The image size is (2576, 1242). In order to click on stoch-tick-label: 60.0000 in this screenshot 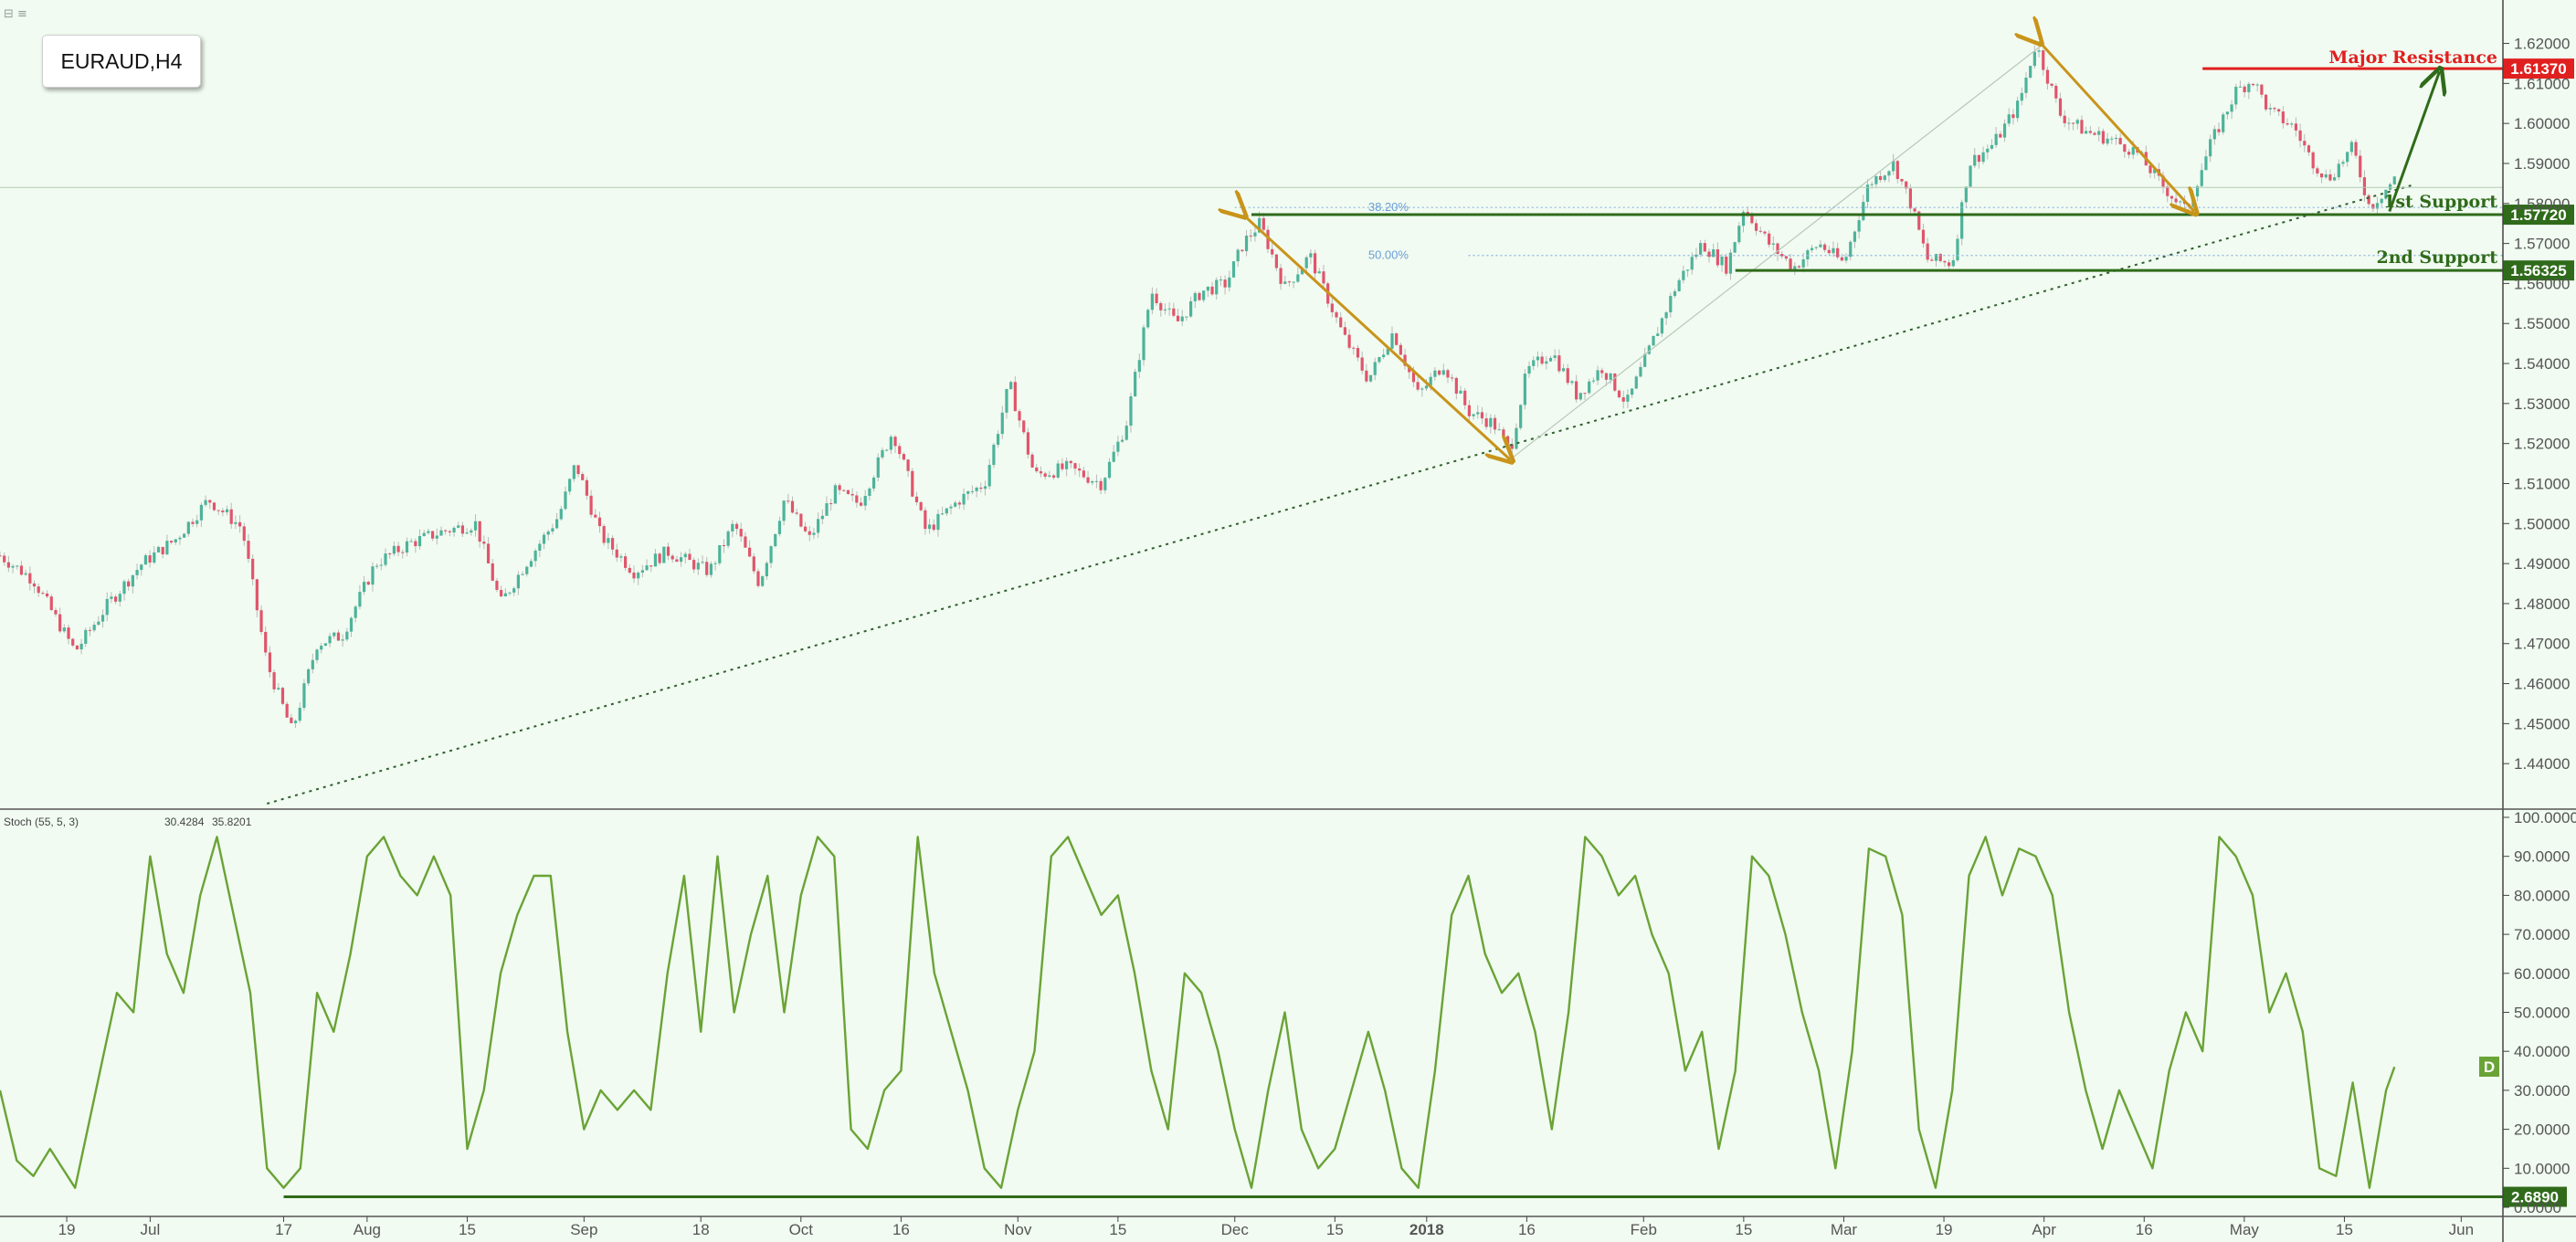, I will do `click(2542, 974)`.